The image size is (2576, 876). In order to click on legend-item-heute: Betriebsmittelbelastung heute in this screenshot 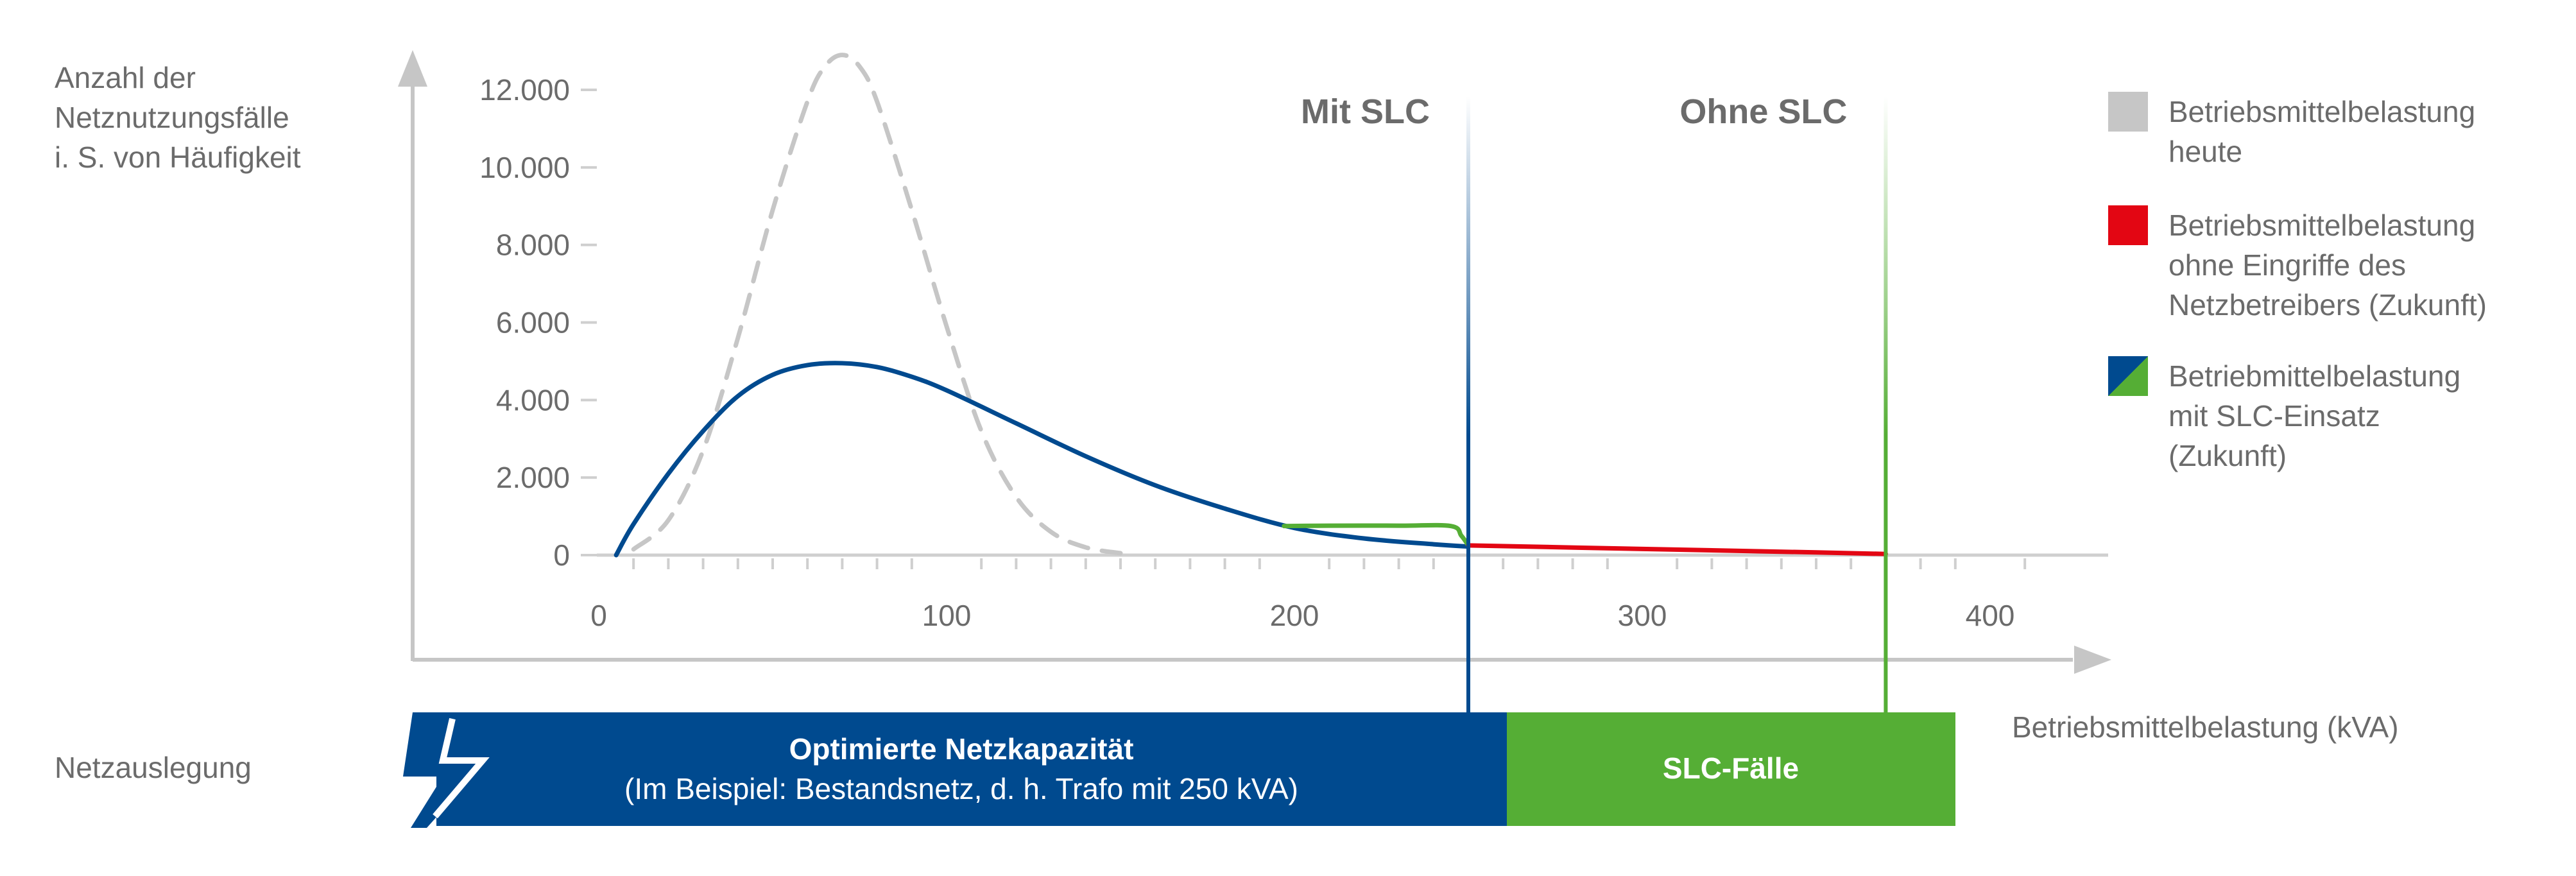, I will do `click(2291, 131)`.